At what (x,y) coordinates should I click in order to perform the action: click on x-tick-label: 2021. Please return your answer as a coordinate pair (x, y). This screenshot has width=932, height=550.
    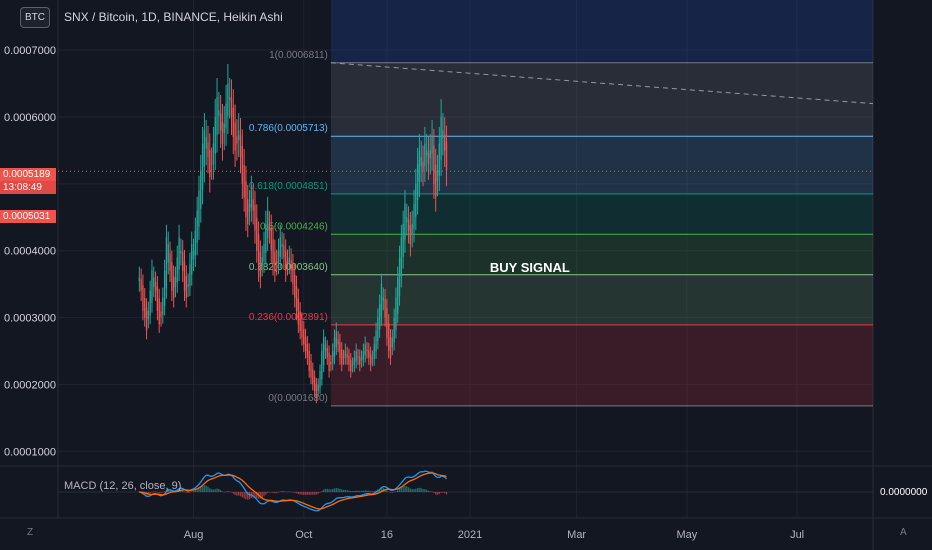
    Looking at the image, I should click on (470, 535).